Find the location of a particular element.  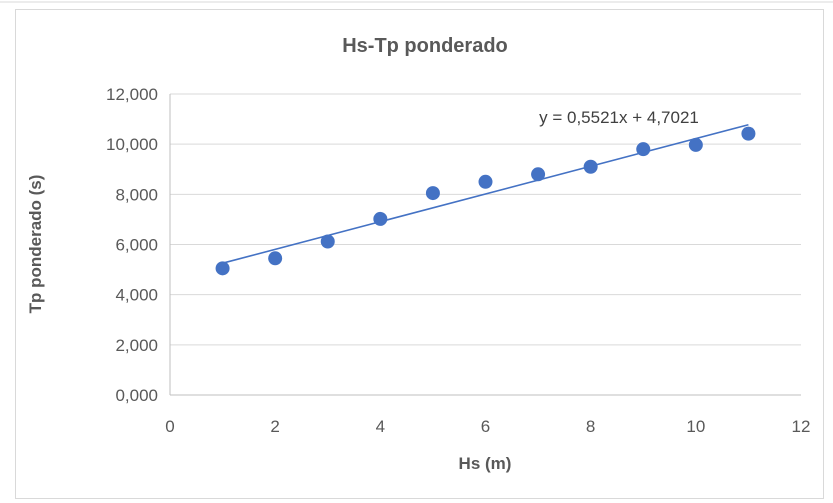

x-axis-ticks: 0 2 4 6 8 10 12 is located at coordinates (487, 426).